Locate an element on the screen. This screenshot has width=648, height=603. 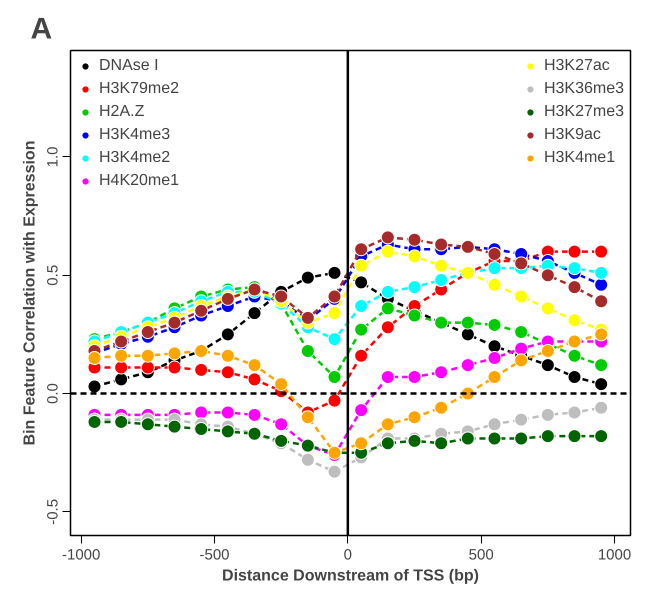
legend-label: H3K4me3 is located at coordinates (134, 135).